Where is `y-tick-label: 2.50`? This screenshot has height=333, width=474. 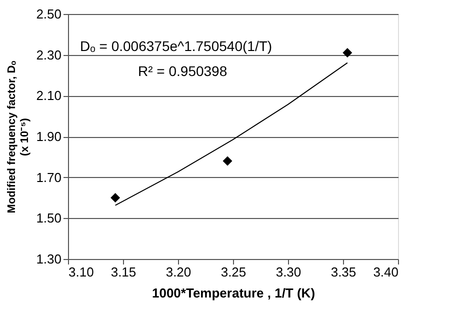 y-tick-label: 2.50 is located at coordinates (49, 14).